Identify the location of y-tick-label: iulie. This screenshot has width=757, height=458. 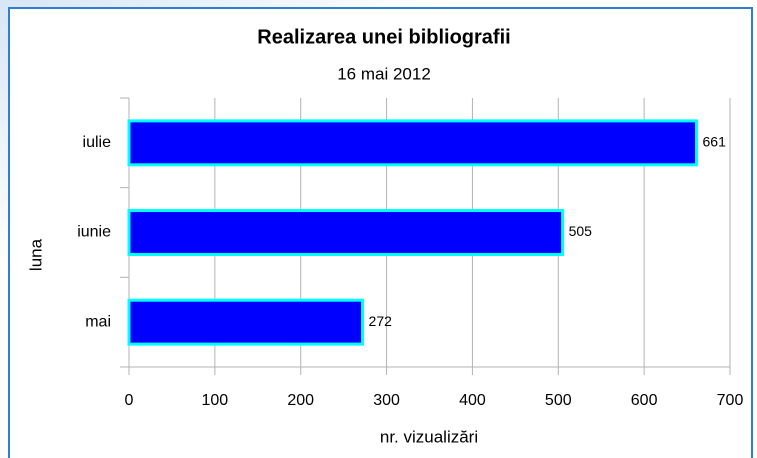
(97, 142).